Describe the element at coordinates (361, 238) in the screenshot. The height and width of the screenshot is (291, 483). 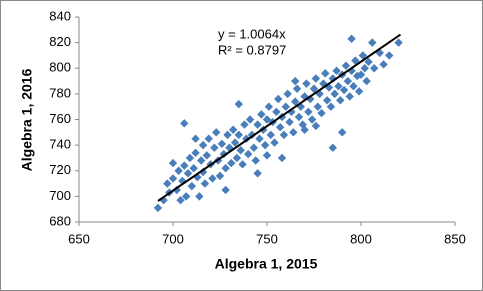
I see `x-tick-label: 800` at that location.